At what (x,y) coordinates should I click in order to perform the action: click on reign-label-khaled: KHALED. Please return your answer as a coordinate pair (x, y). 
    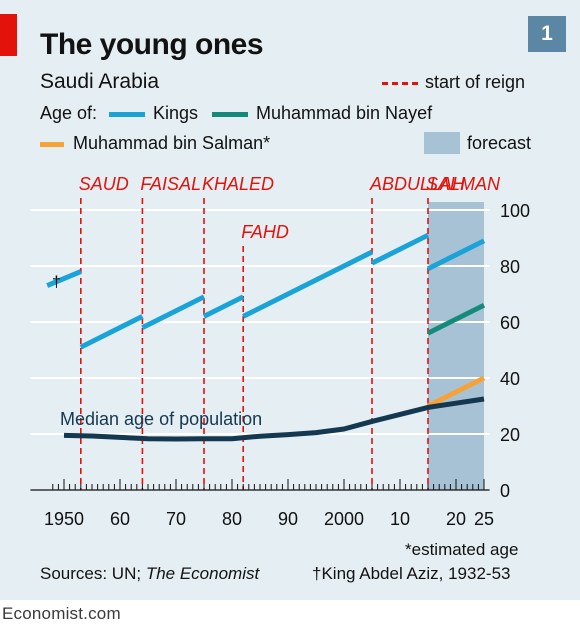
    Looking at the image, I should click on (238, 184).